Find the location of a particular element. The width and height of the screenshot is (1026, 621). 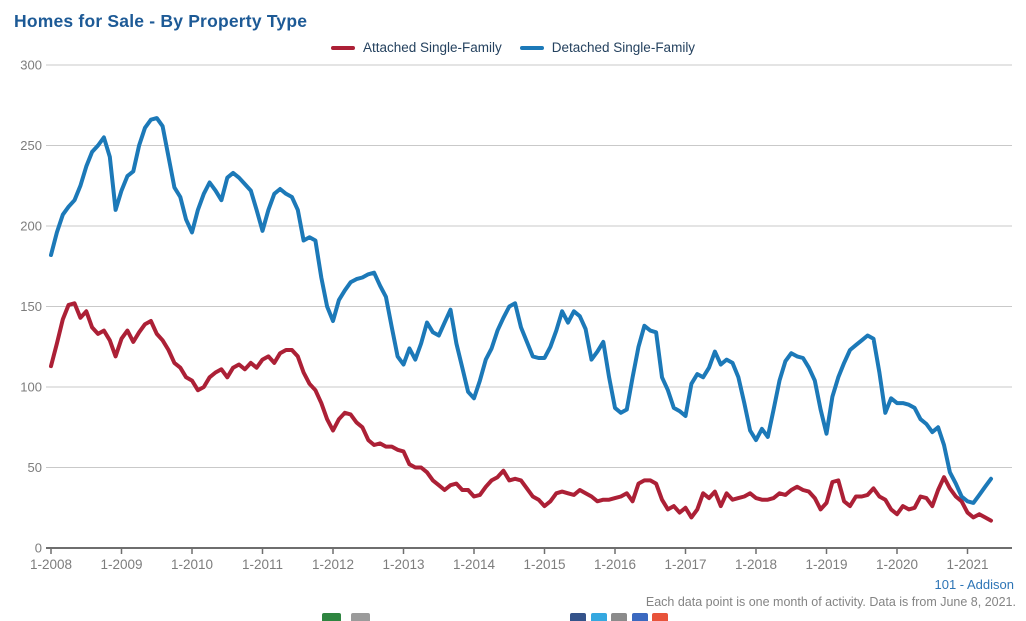

x-tick-label: 1-2016 is located at coordinates (615, 564).